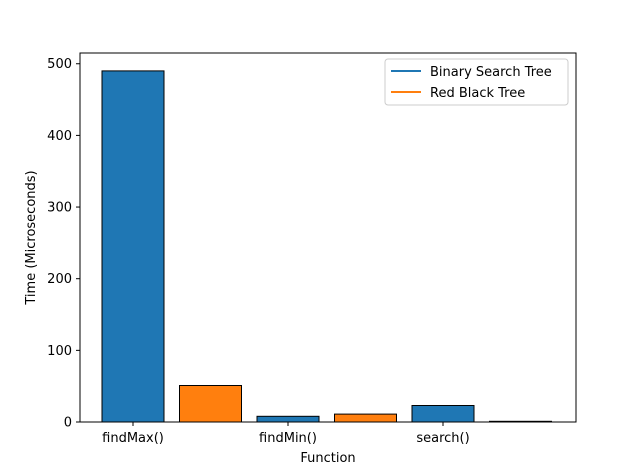  Describe the element at coordinates (59, 208) in the screenshot. I see `y-tick-label: 300` at that location.